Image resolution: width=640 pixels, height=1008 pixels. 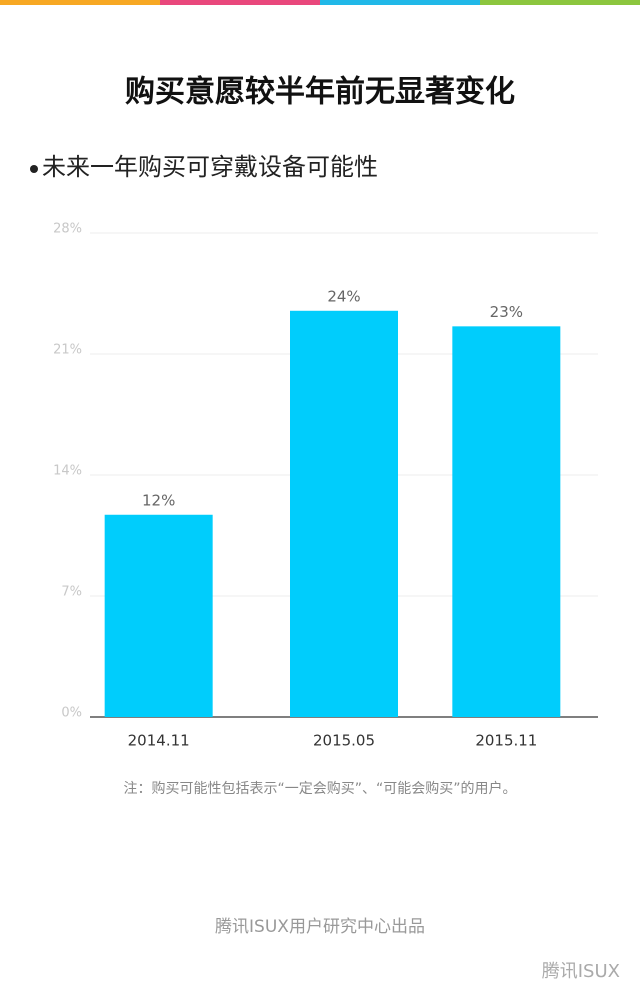 I want to click on footer: 腾讯ISUX用户研究中心出品, so click(x=320, y=927).